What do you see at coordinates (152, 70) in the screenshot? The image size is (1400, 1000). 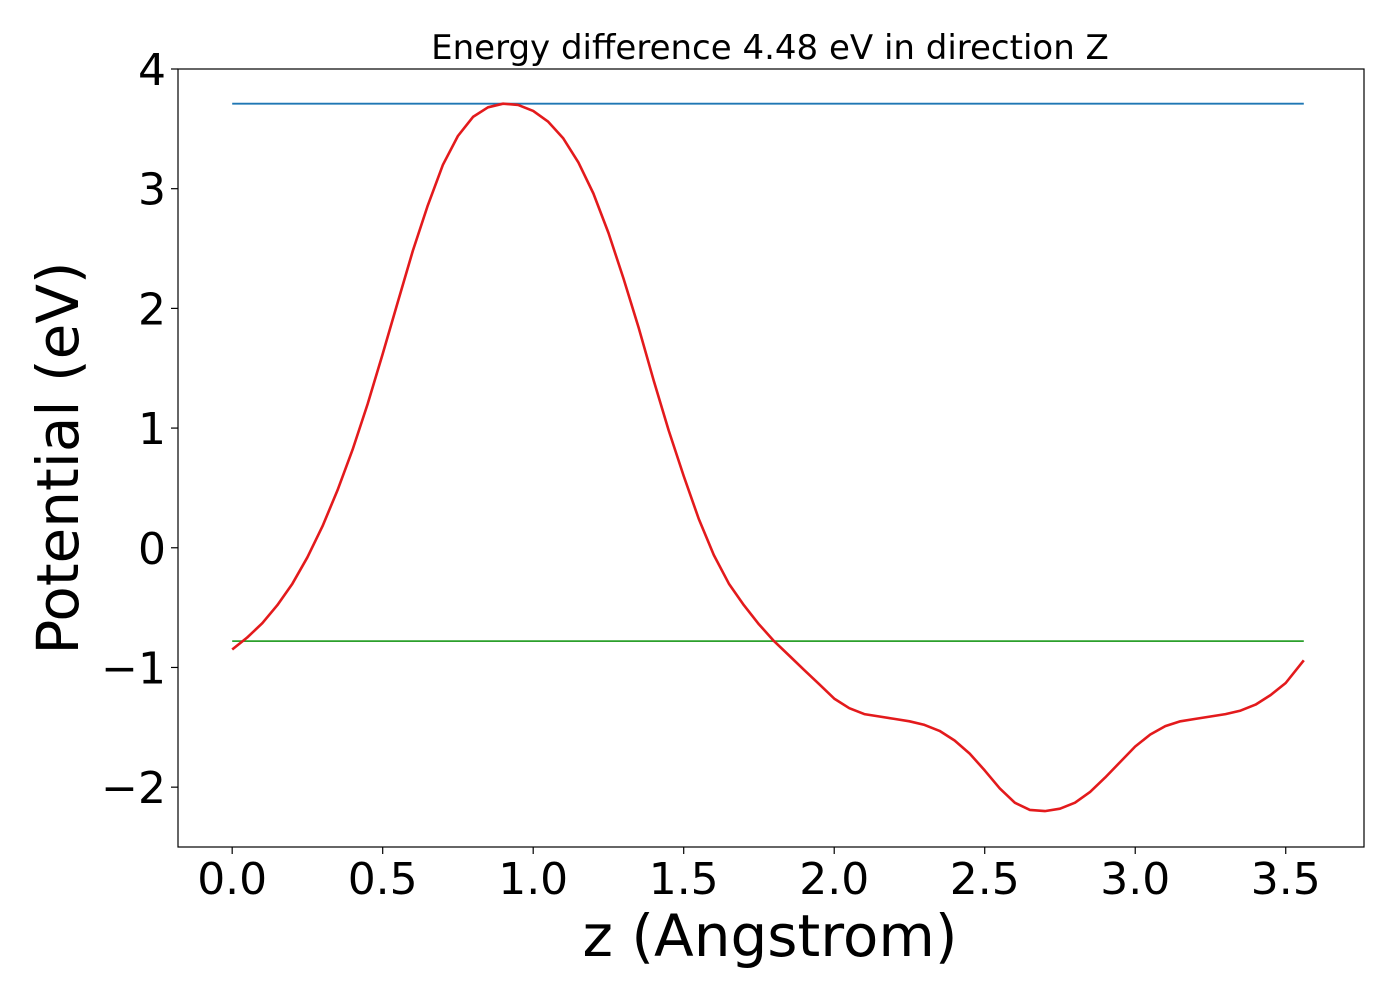 I see `y-tick-label: 4` at bounding box center [152, 70].